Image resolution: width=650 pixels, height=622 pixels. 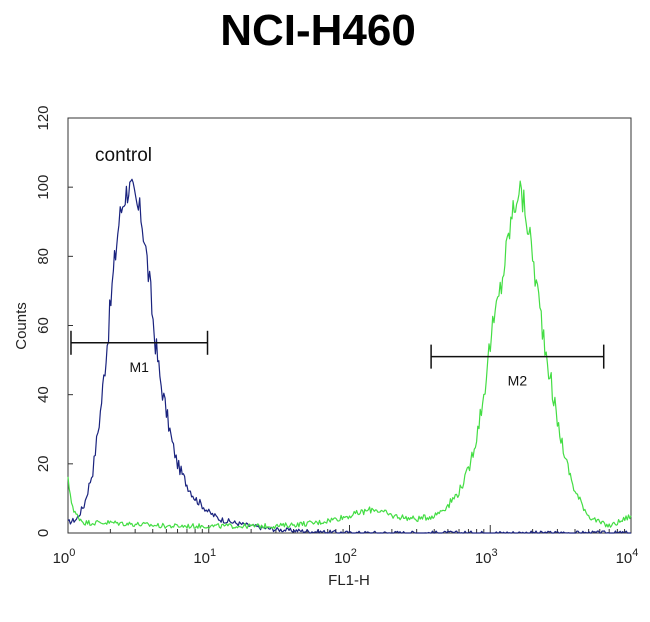 I want to click on y-tick-label: 20, so click(x=43, y=463).